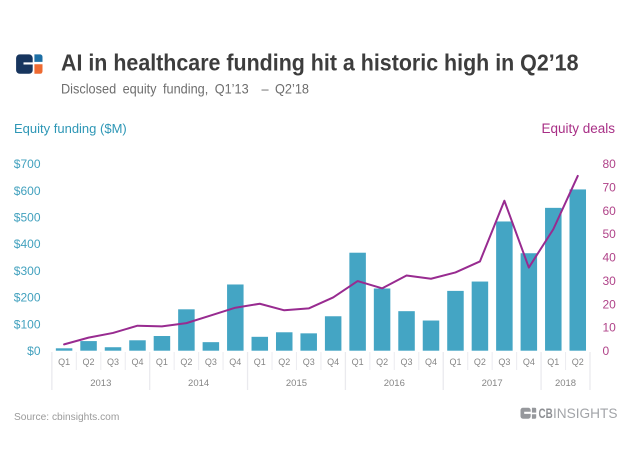  I want to click on svg-text: Equity funding ($M), so click(70, 128).